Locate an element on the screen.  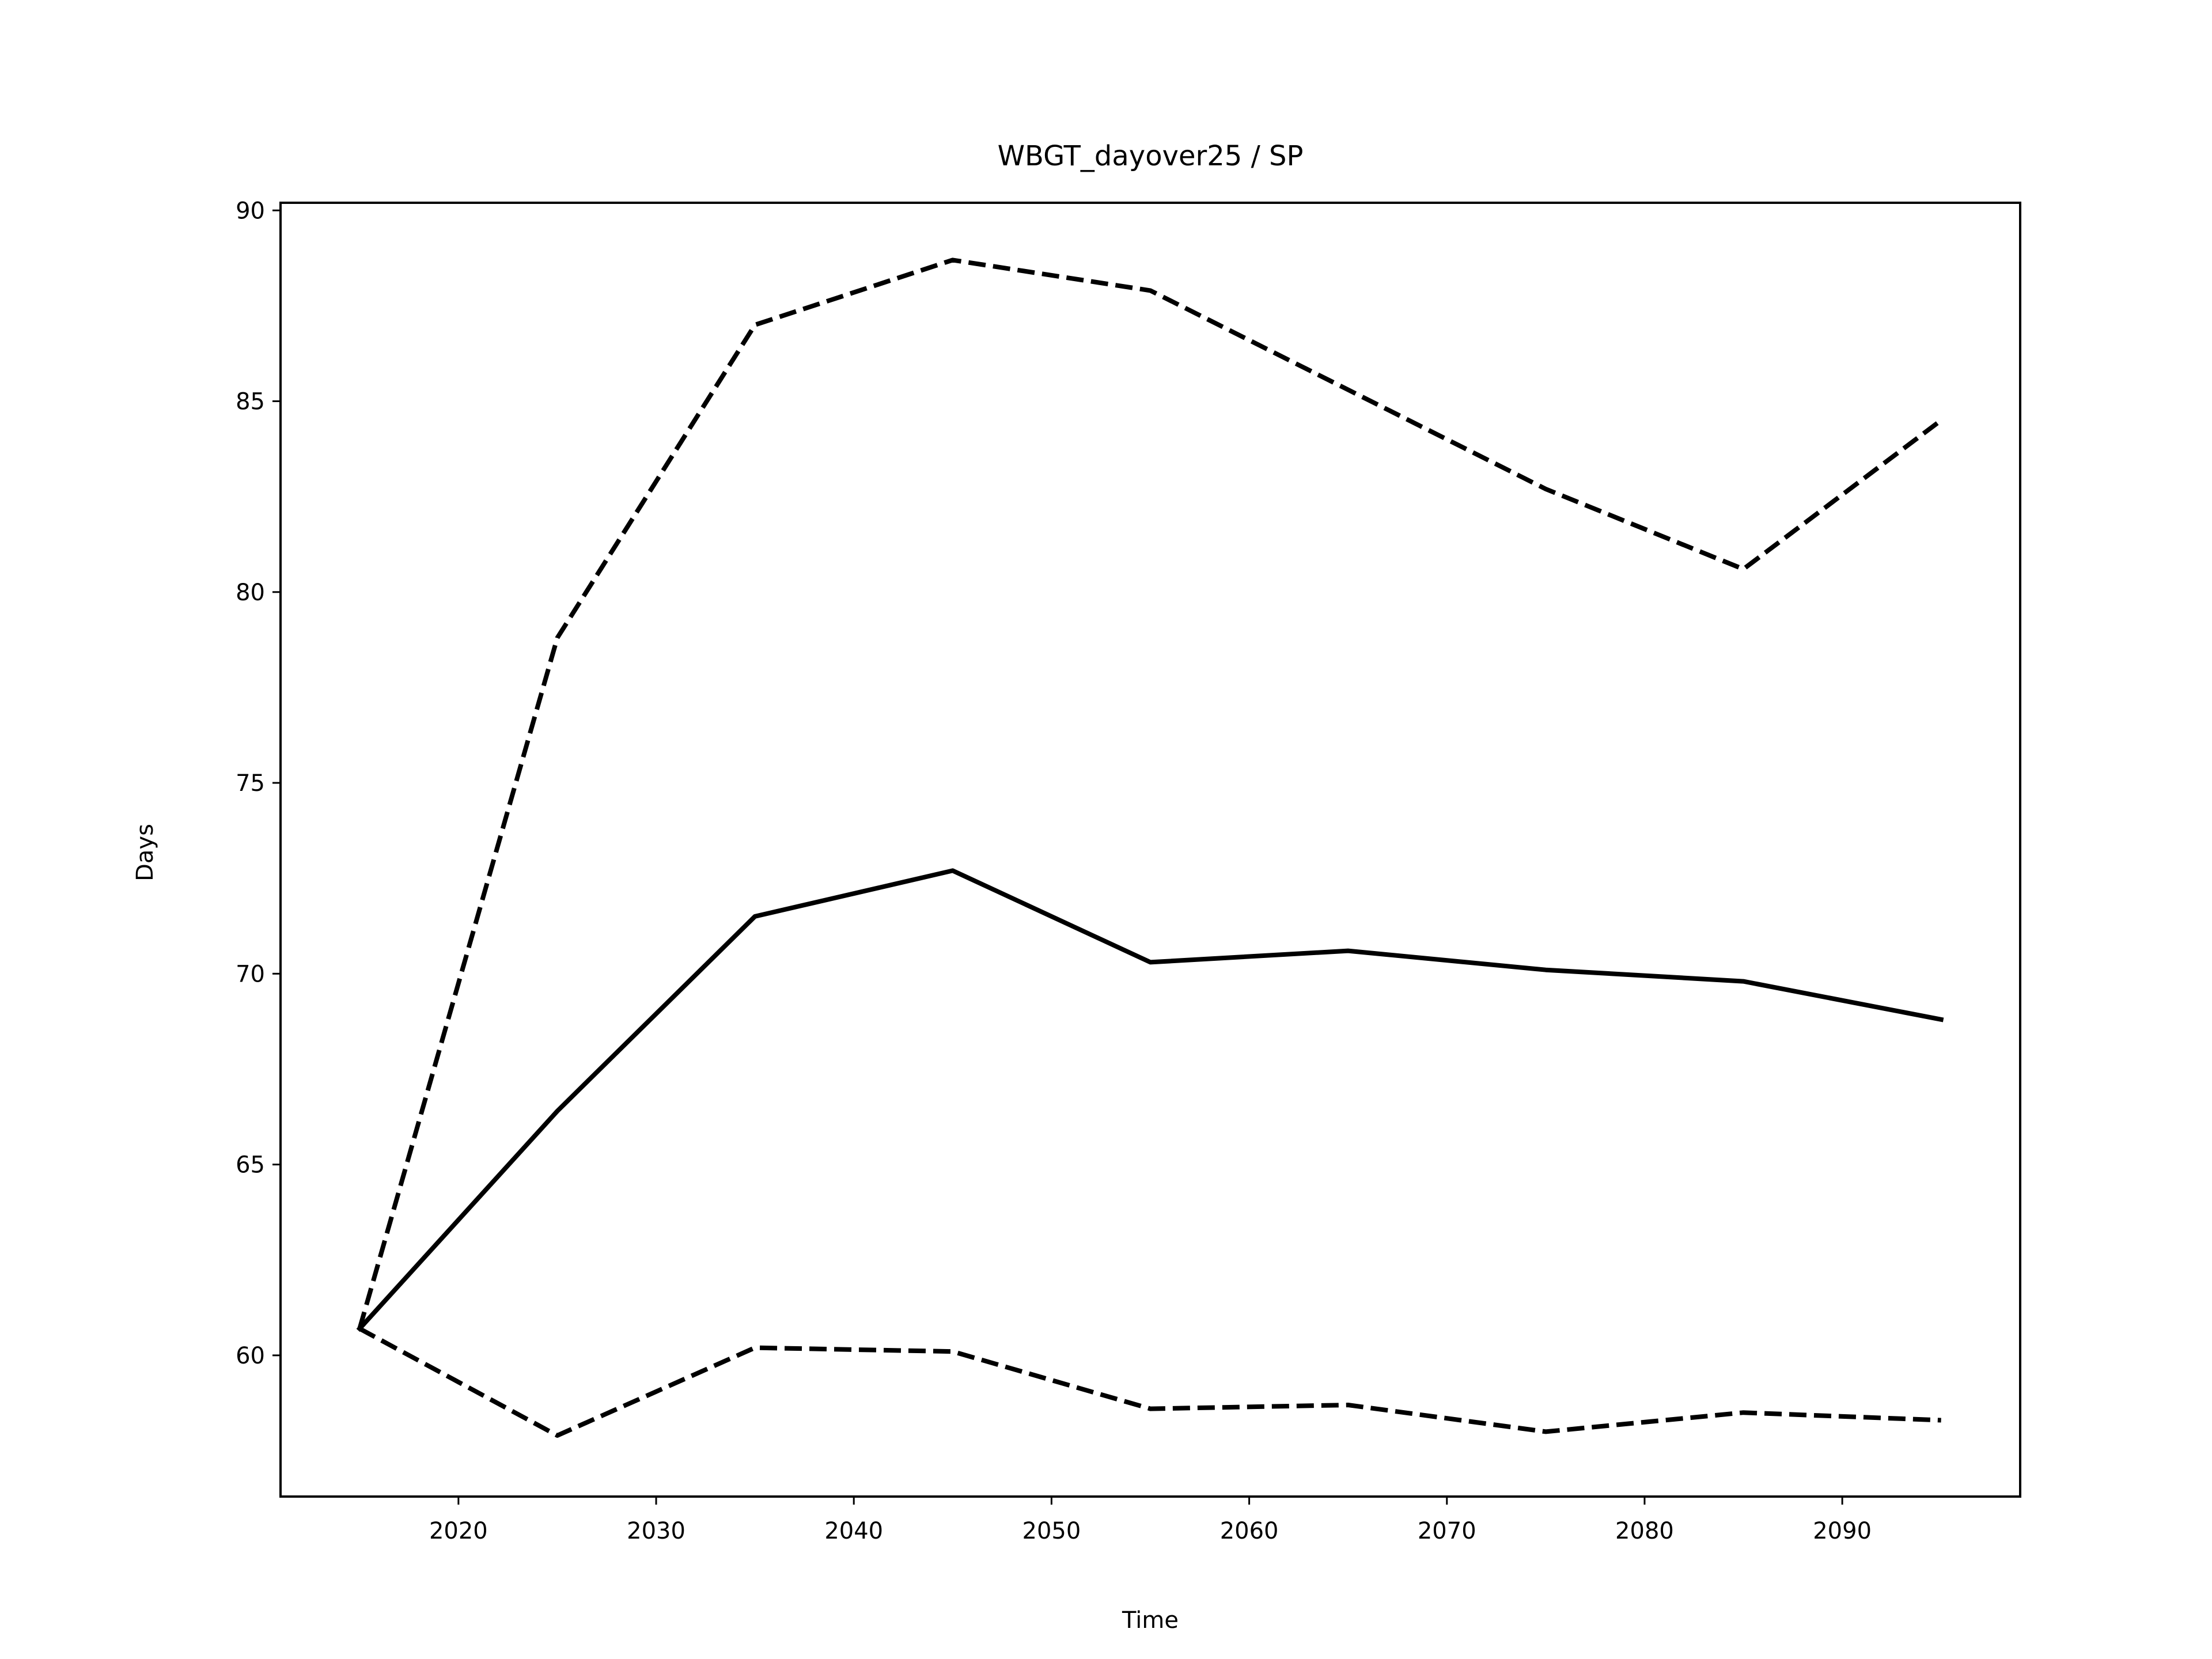
y-tick-label: 85 is located at coordinates (250, 402).